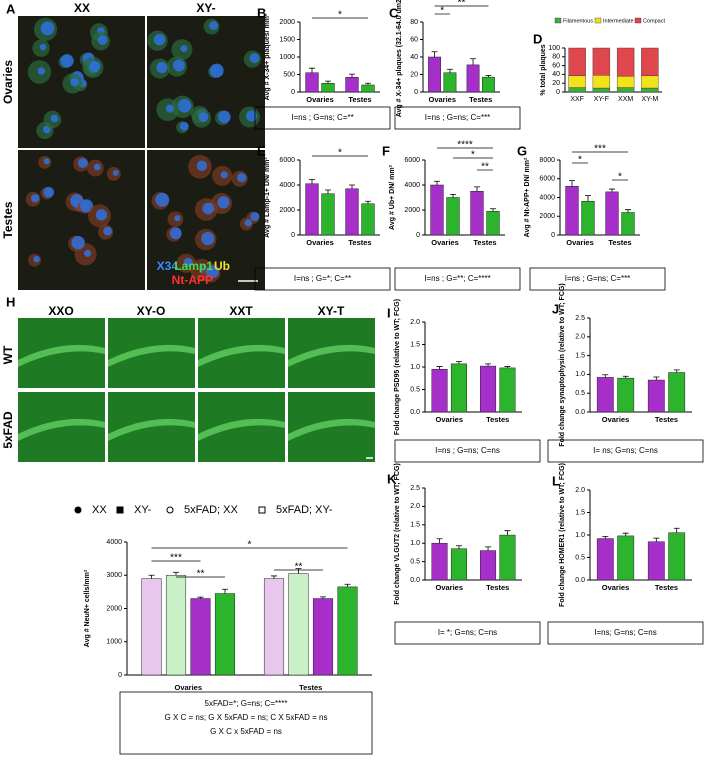  Describe the element at coordinates (543, 69) in the screenshot. I see `y-axis-label: % total plaques` at that location.